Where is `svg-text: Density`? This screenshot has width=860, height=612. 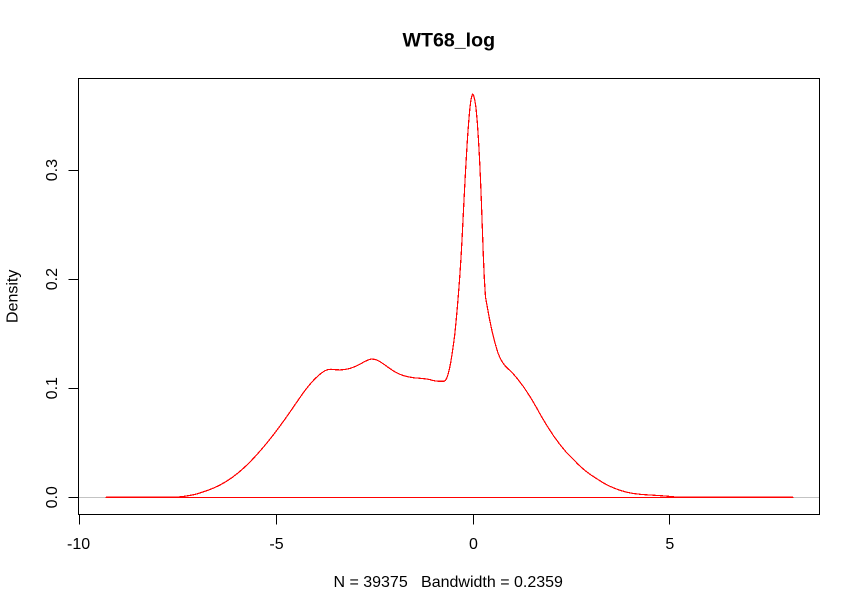
svg-text: Density is located at coordinates (13, 296).